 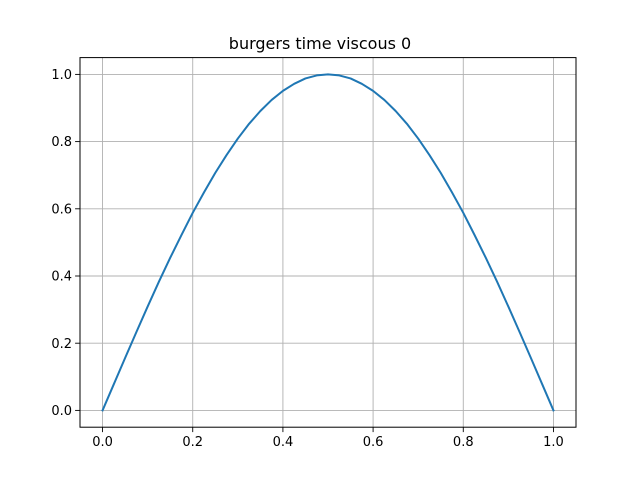 What do you see at coordinates (61, 277) in the screenshot?
I see `y-tick-label: 0.4` at bounding box center [61, 277].